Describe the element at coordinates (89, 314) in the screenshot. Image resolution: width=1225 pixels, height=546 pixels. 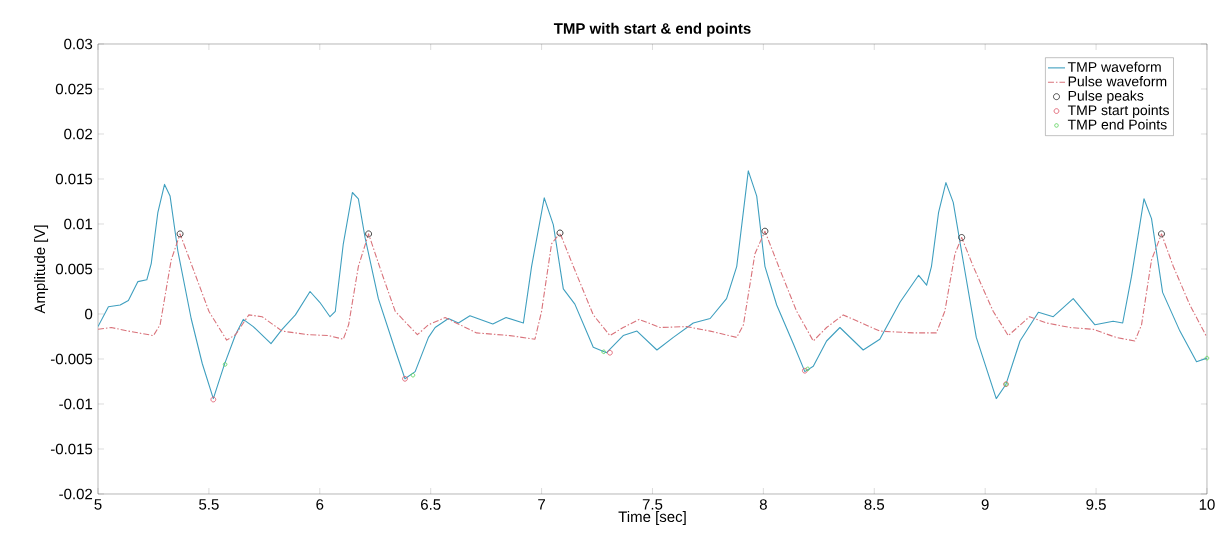
I see `y-tick-label: 0` at that location.